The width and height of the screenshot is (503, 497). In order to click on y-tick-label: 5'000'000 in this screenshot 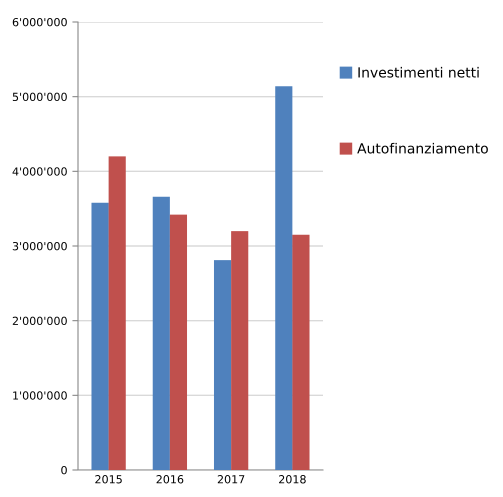, I will do `click(39, 97)`.